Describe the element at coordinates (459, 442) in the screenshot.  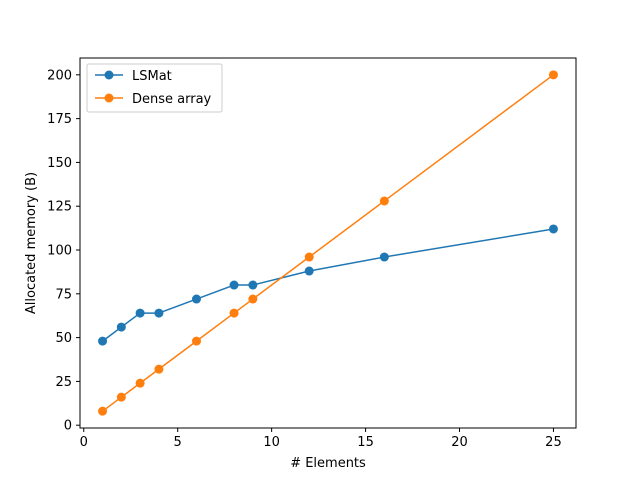
I see `x-tick-label: 20` at that location.